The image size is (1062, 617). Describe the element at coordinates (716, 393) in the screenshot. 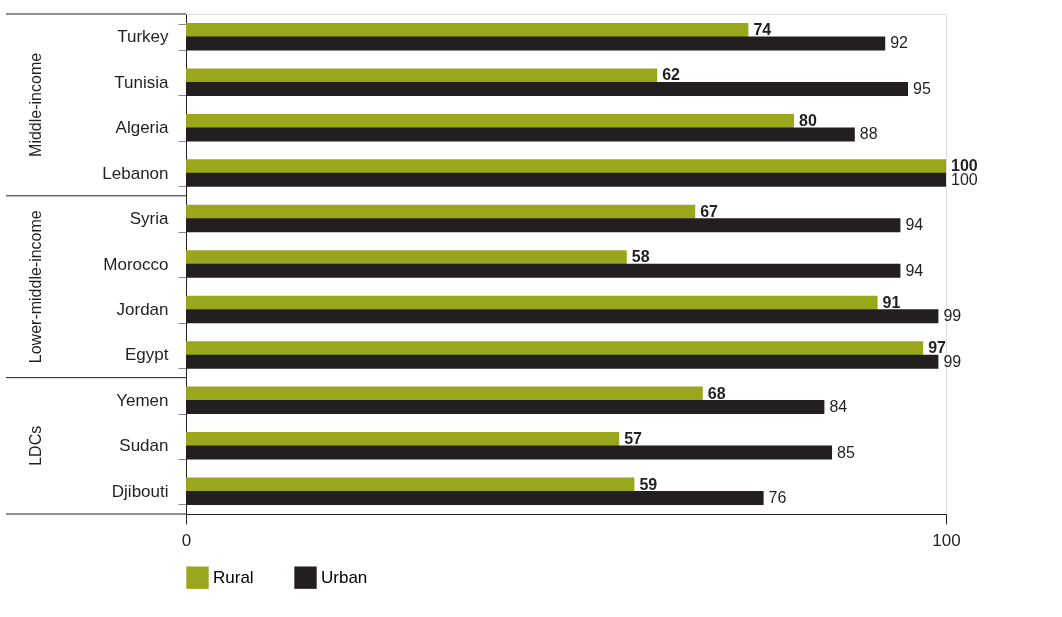

I see `data-label: 68` at that location.